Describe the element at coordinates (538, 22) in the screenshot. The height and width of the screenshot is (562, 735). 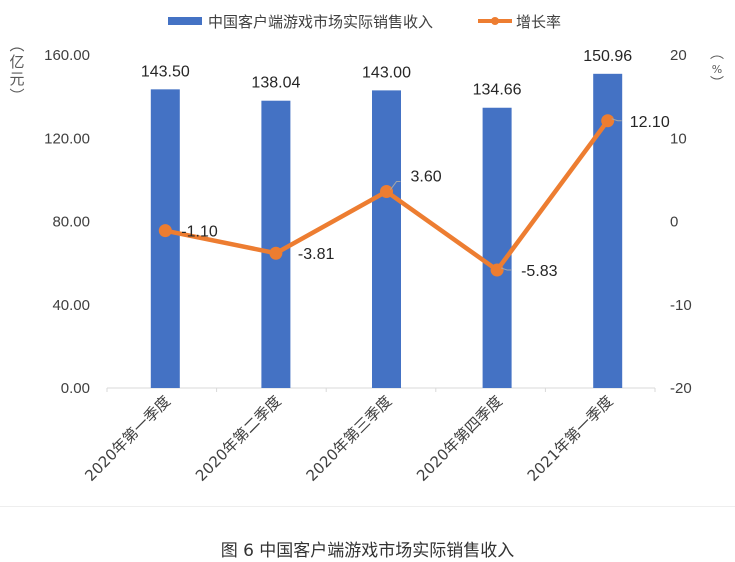
I see `legend-line-label: 增长率` at that location.